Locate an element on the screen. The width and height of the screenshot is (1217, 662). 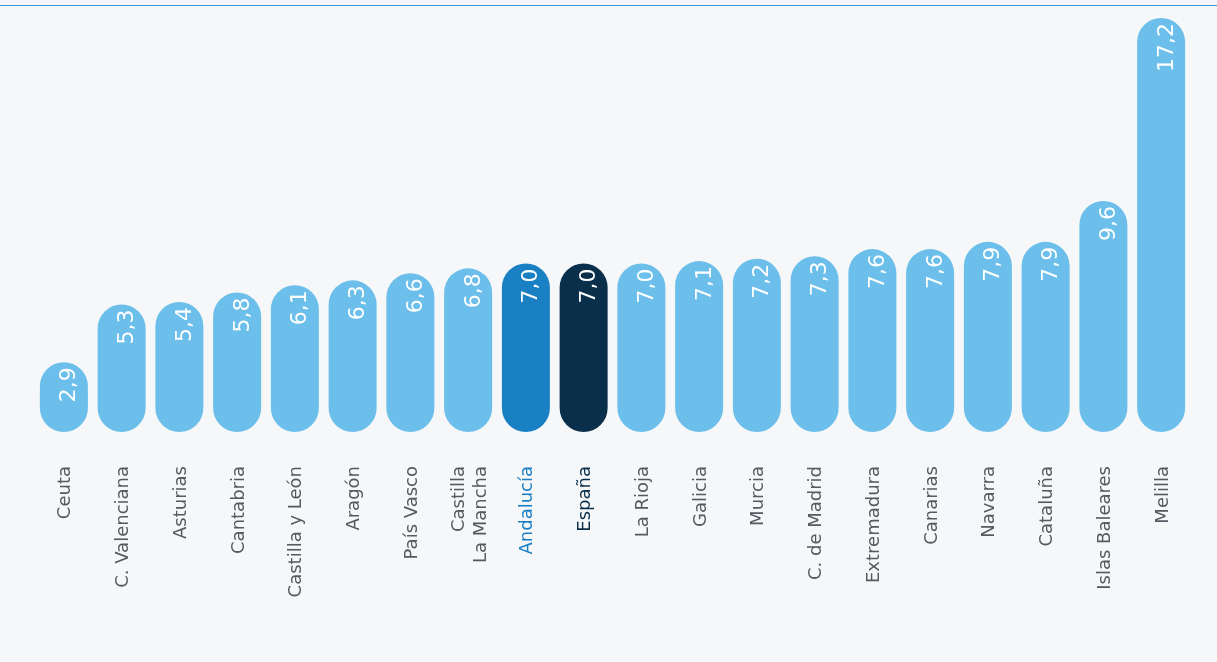
x-tick-label: Murcia is located at coordinates (757, 496).